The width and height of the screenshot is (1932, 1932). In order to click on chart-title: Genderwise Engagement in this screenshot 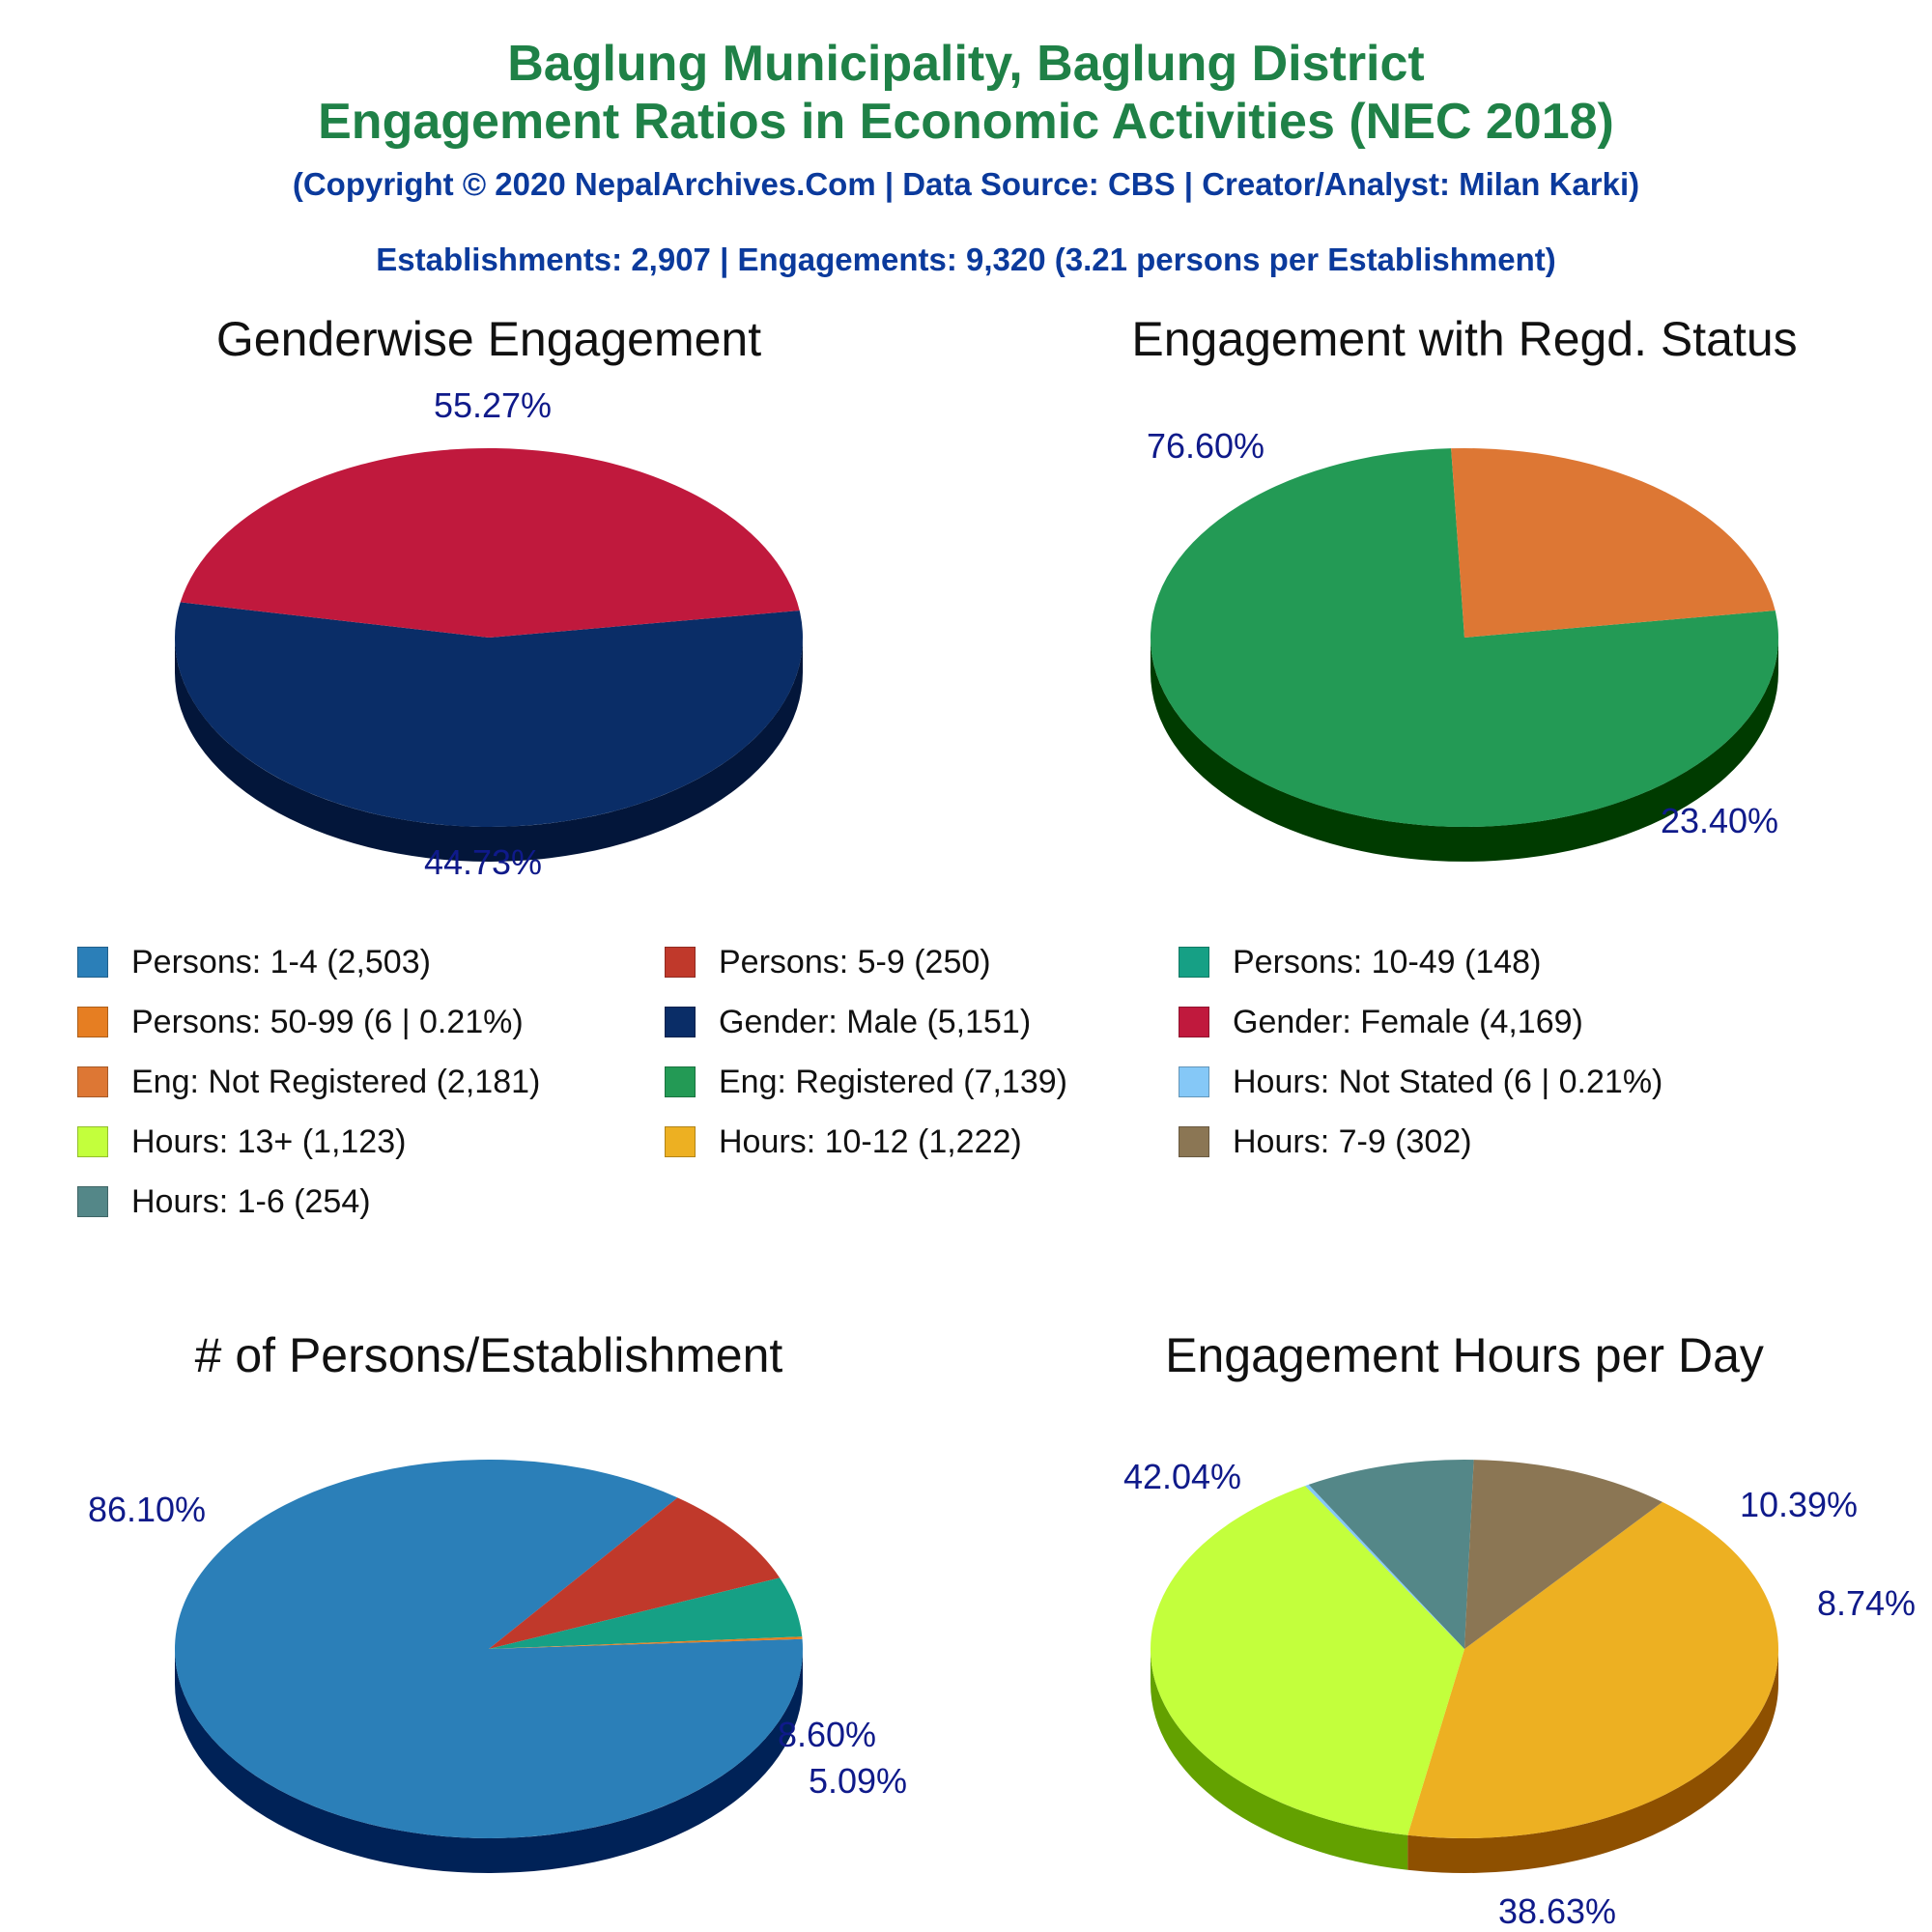, I will do `click(488, 339)`.